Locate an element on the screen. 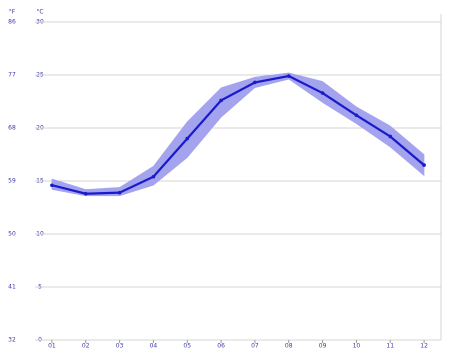  y2-tick-label: 77 is located at coordinates (12, 75).